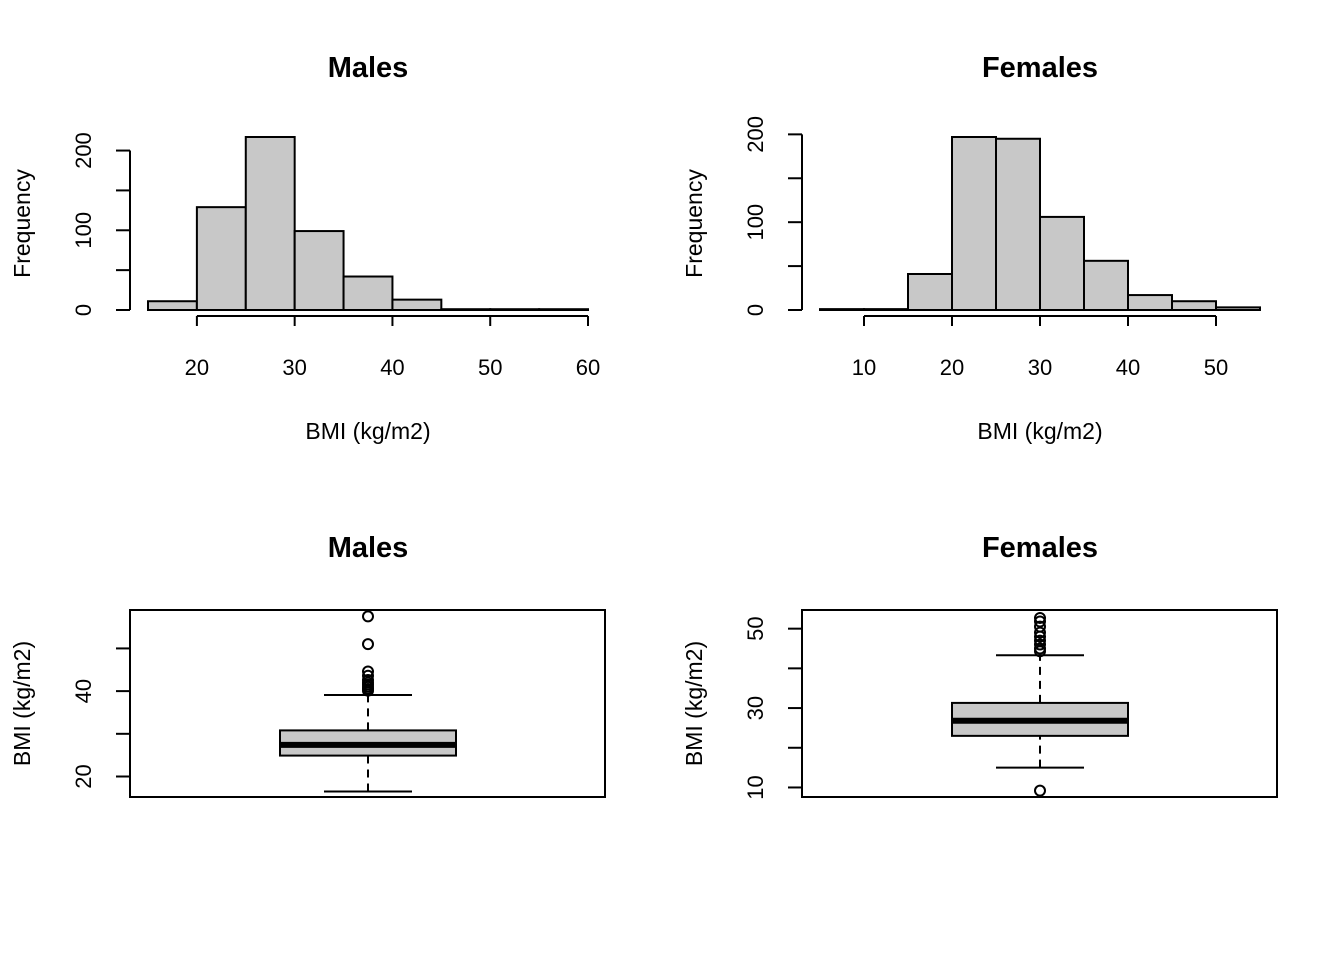 Image resolution: width=1344 pixels, height=960 pixels. Describe the element at coordinates (979, 666) in the screenshot. I see `chart-panel-4: Females BMI (kg/m2) 10 30 50` at that location.